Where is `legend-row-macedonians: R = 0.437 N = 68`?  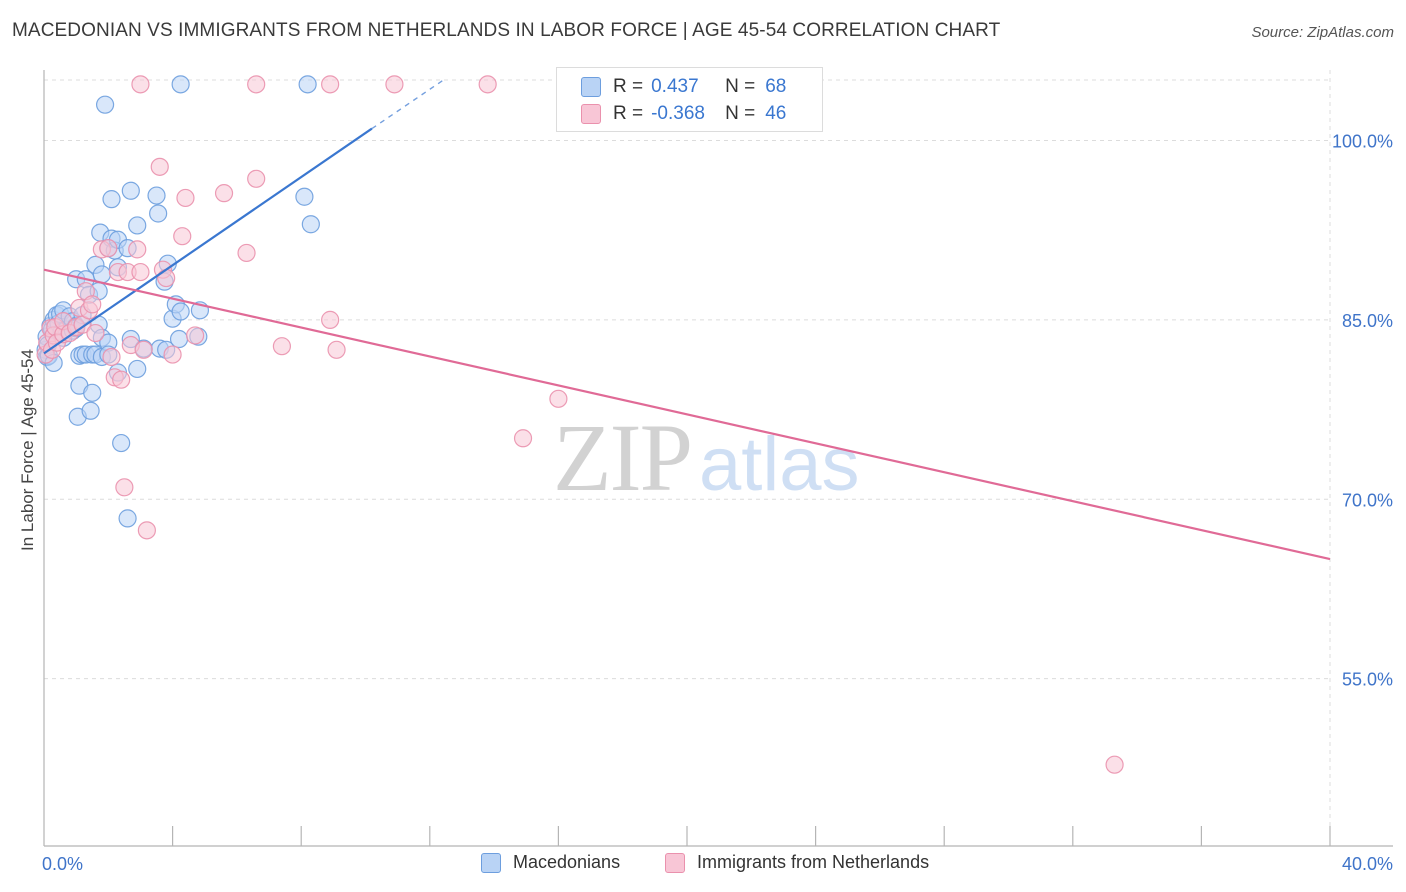
legend-row-macedonians: R = 0.437 N = 68 is located at coordinates (683, 87).